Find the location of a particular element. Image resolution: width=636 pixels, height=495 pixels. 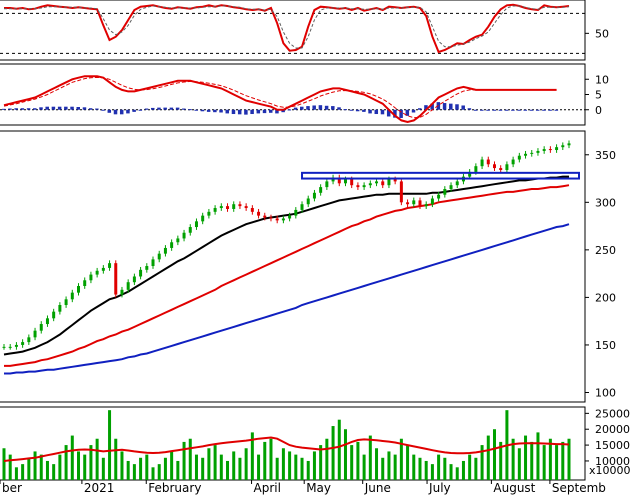

volume-tick-label: 20000 is located at coordinates (612, 429).